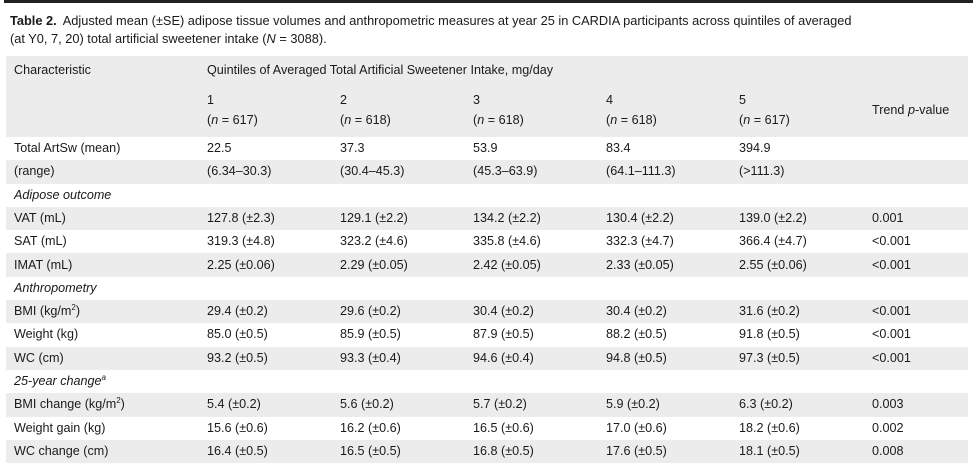 This screenshot has height=466, width=977. What do you see at coordinates (78, 311) in the screenshot?
I see `row-label-end: )` at bounding box center [78, 311].